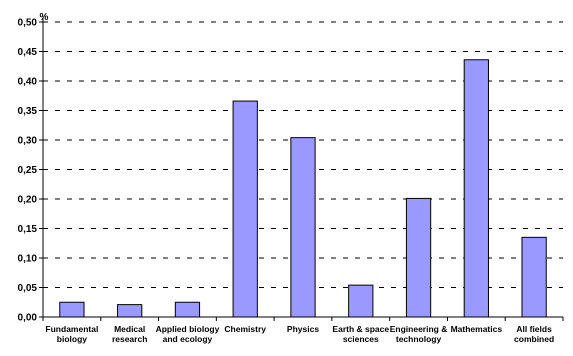  What do you see at coordinates (534, 329) in the screenshot?
I see `x-category-label: All fields` at bounding box center [534, 329].